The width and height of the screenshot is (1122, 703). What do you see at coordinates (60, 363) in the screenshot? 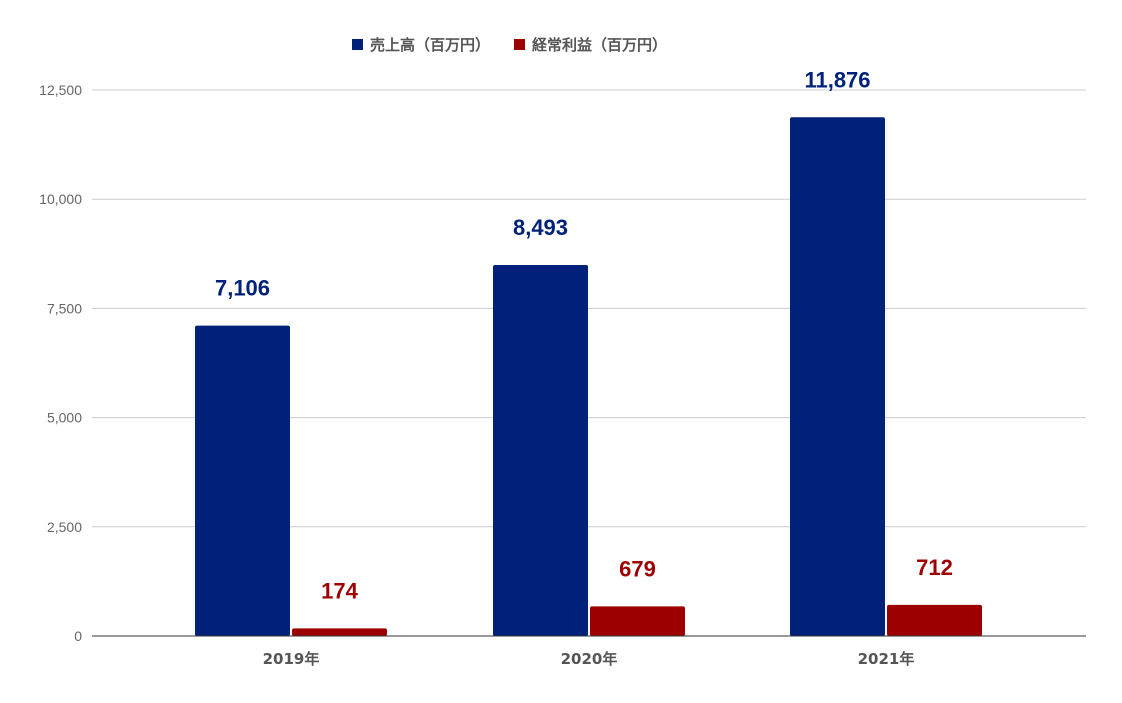
I see `y-axis: 0 2,500 5,000 7,500 10,000 12,500` at bounding box center [60, 363].